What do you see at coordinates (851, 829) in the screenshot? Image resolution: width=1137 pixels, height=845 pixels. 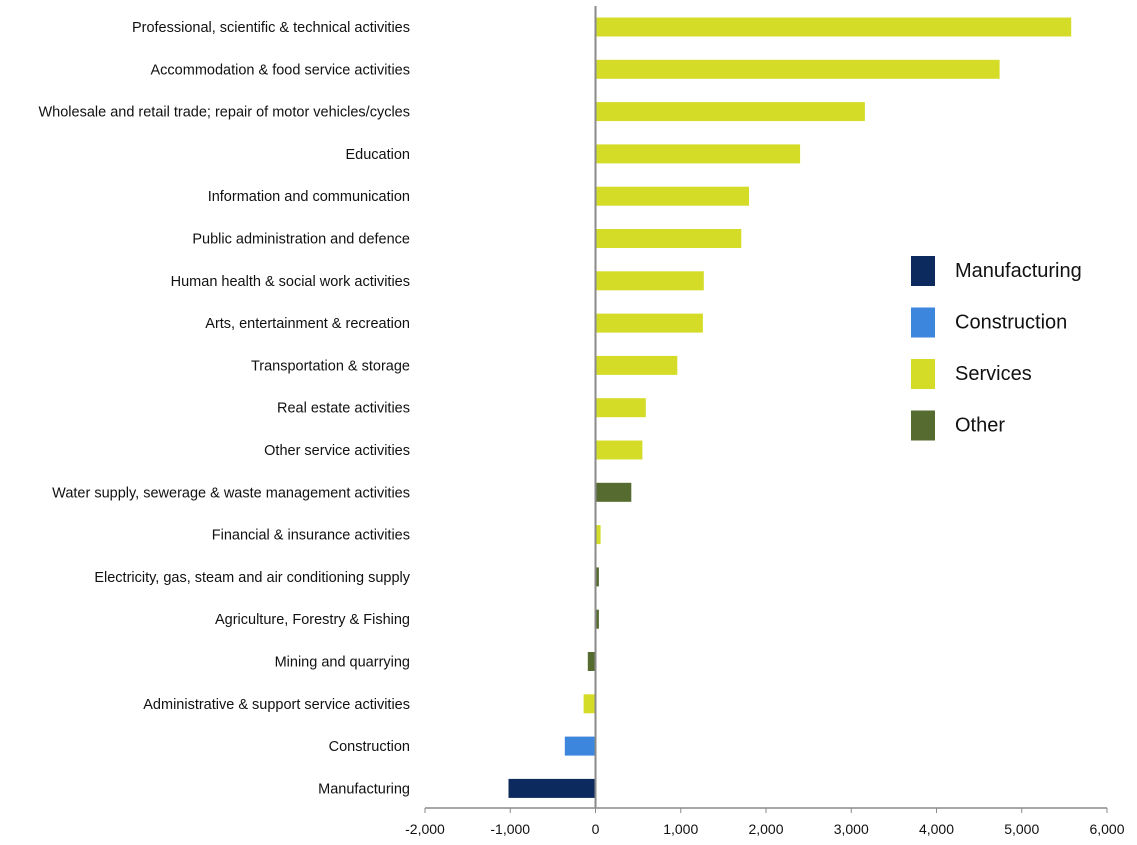 I see `x-tick-label: 3,000` at bounding box center [851, 829].